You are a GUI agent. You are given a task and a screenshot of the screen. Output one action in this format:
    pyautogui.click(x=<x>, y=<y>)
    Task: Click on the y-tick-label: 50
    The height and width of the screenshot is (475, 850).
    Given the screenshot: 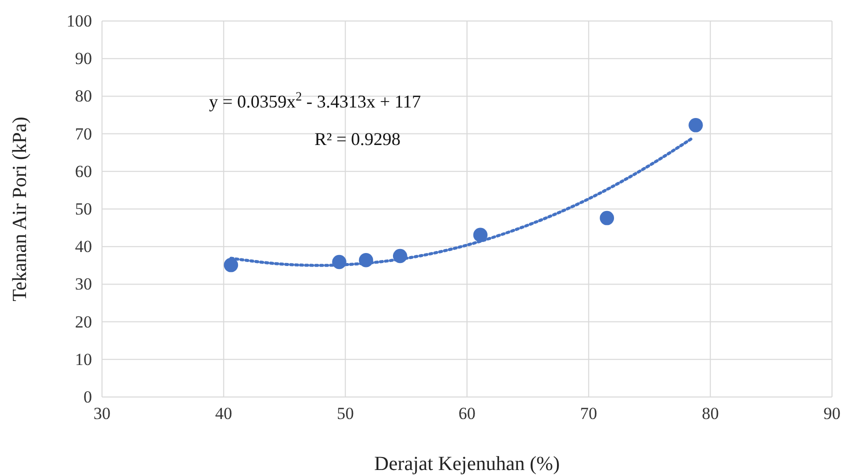 What is the action you would take?
    pyautogui.click(x=83, y=208)
    